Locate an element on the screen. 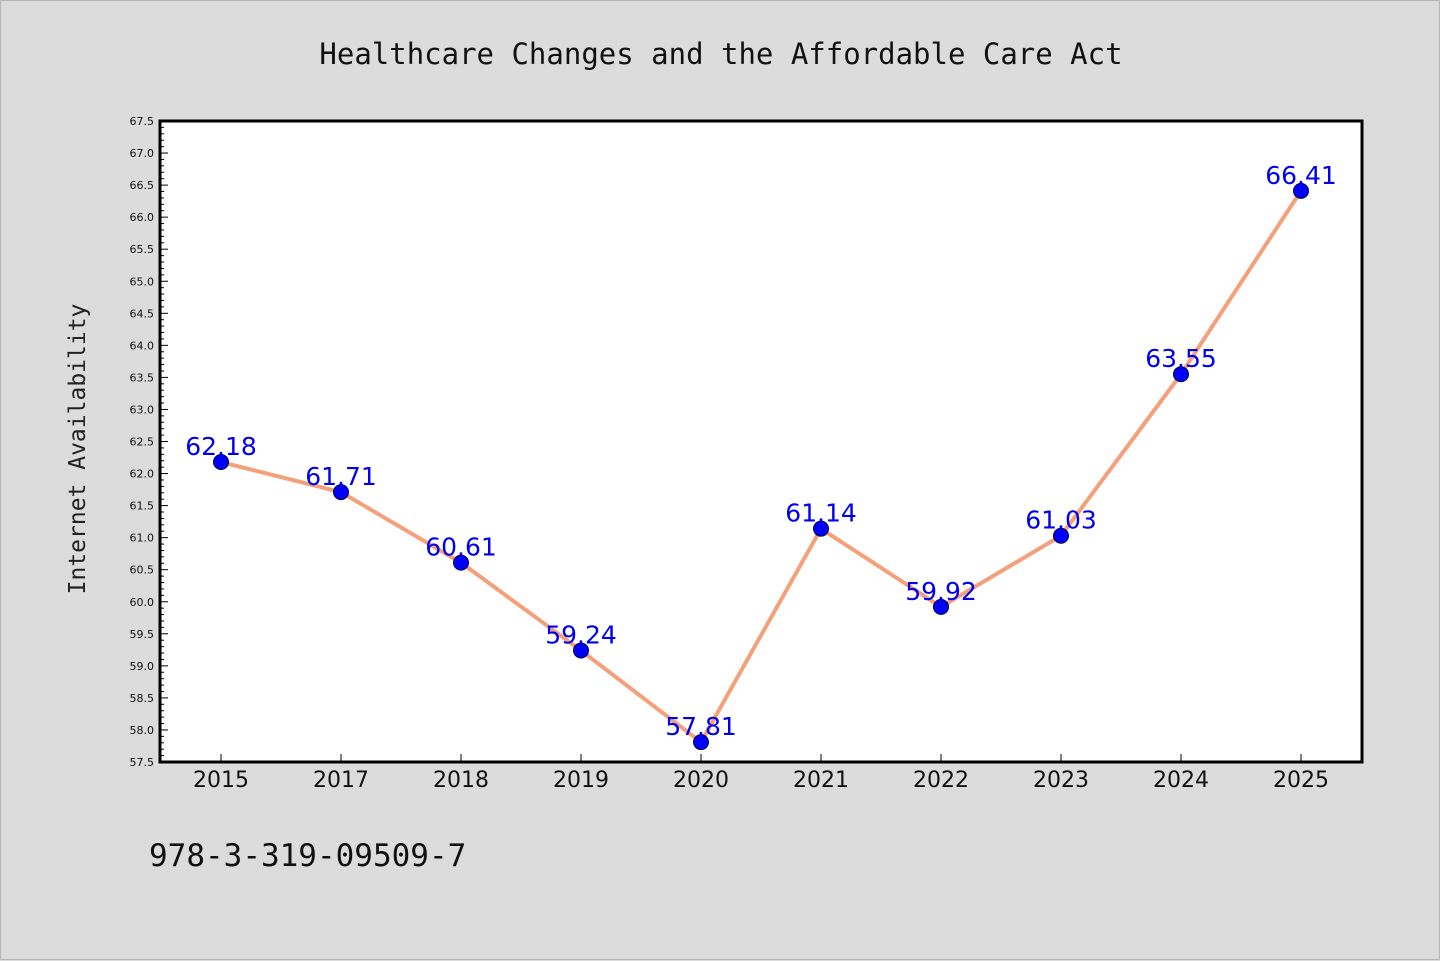 Image resolution: width=1440 pixels, height=961 pixels. x-tick-label: 2024 is located at coordinates (1181, 780).